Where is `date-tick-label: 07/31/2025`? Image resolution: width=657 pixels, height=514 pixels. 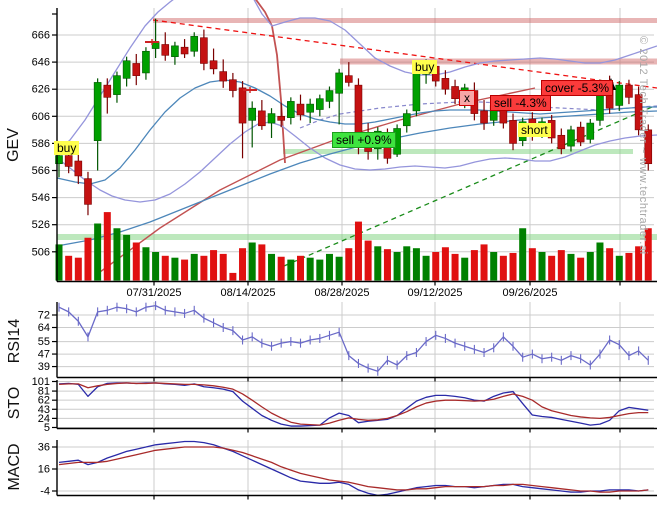 date-tick-label: 07/31/2025 is located at coordinates (153, 293).